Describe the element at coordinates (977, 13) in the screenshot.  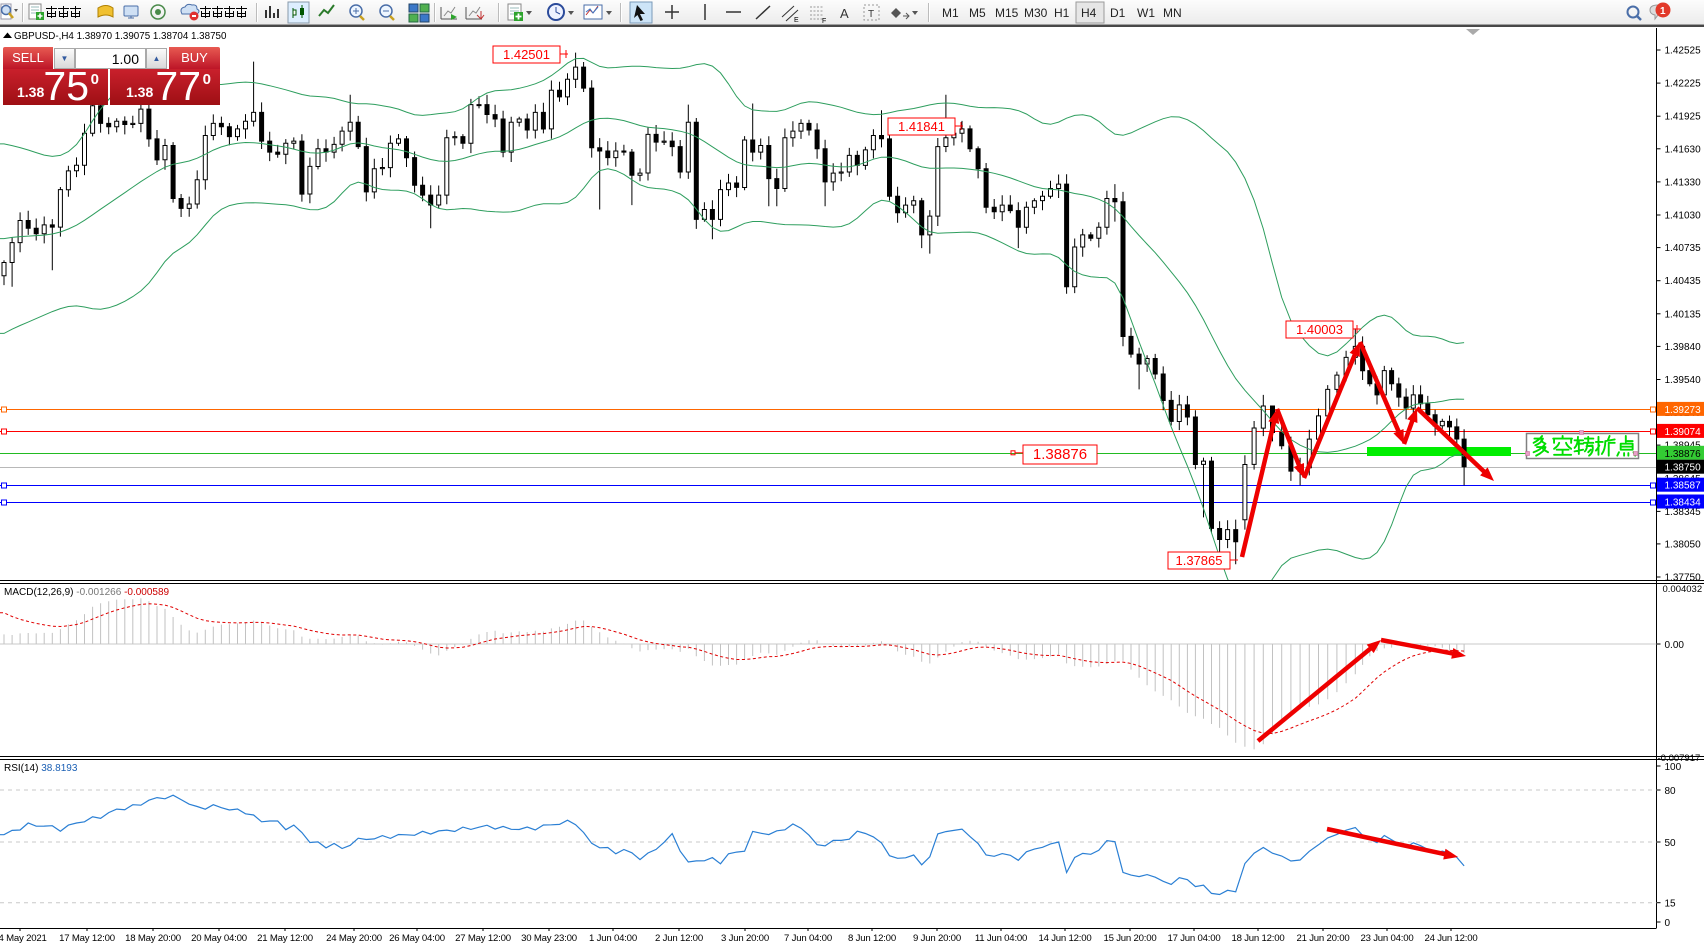
I see `svg-text: M5` at that location.